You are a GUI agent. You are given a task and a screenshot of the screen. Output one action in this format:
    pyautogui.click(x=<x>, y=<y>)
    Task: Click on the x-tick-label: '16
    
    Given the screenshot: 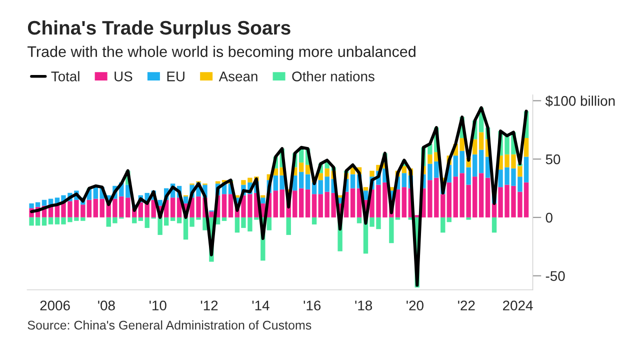 What is the action you would take?
    pyautogui.click(x=312, y=305)
    